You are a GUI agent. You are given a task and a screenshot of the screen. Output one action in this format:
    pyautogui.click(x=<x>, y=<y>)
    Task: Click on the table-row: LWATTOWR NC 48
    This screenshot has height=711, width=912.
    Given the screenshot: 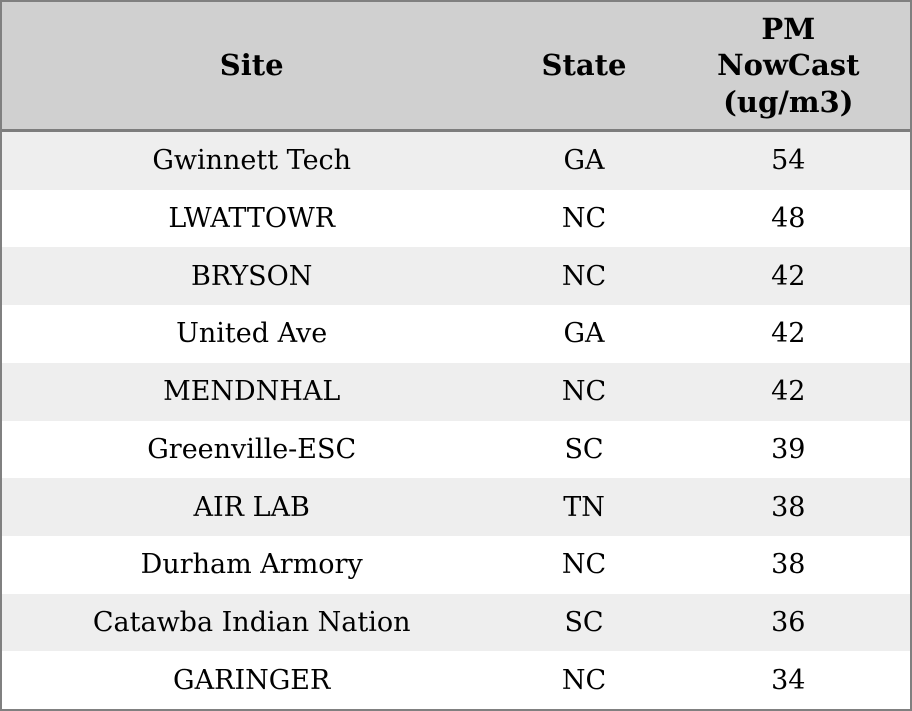 What is the action you would take?
    pyautogui.click(x=456, y=218)
    